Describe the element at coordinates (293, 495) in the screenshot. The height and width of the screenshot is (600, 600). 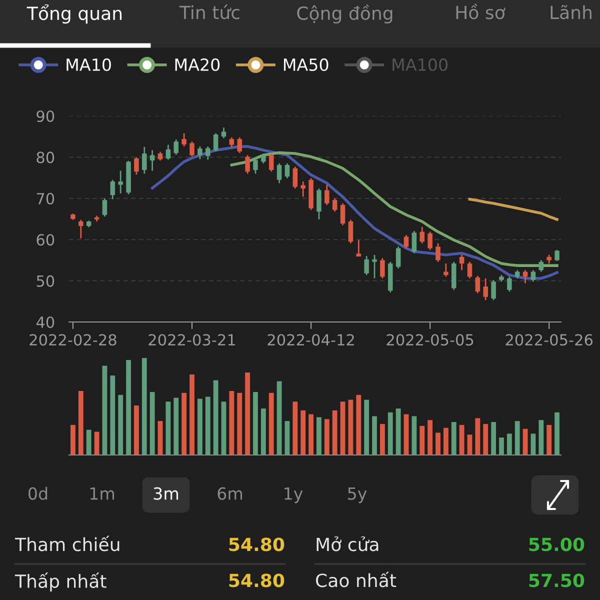
I see `text: 1y` at that location.